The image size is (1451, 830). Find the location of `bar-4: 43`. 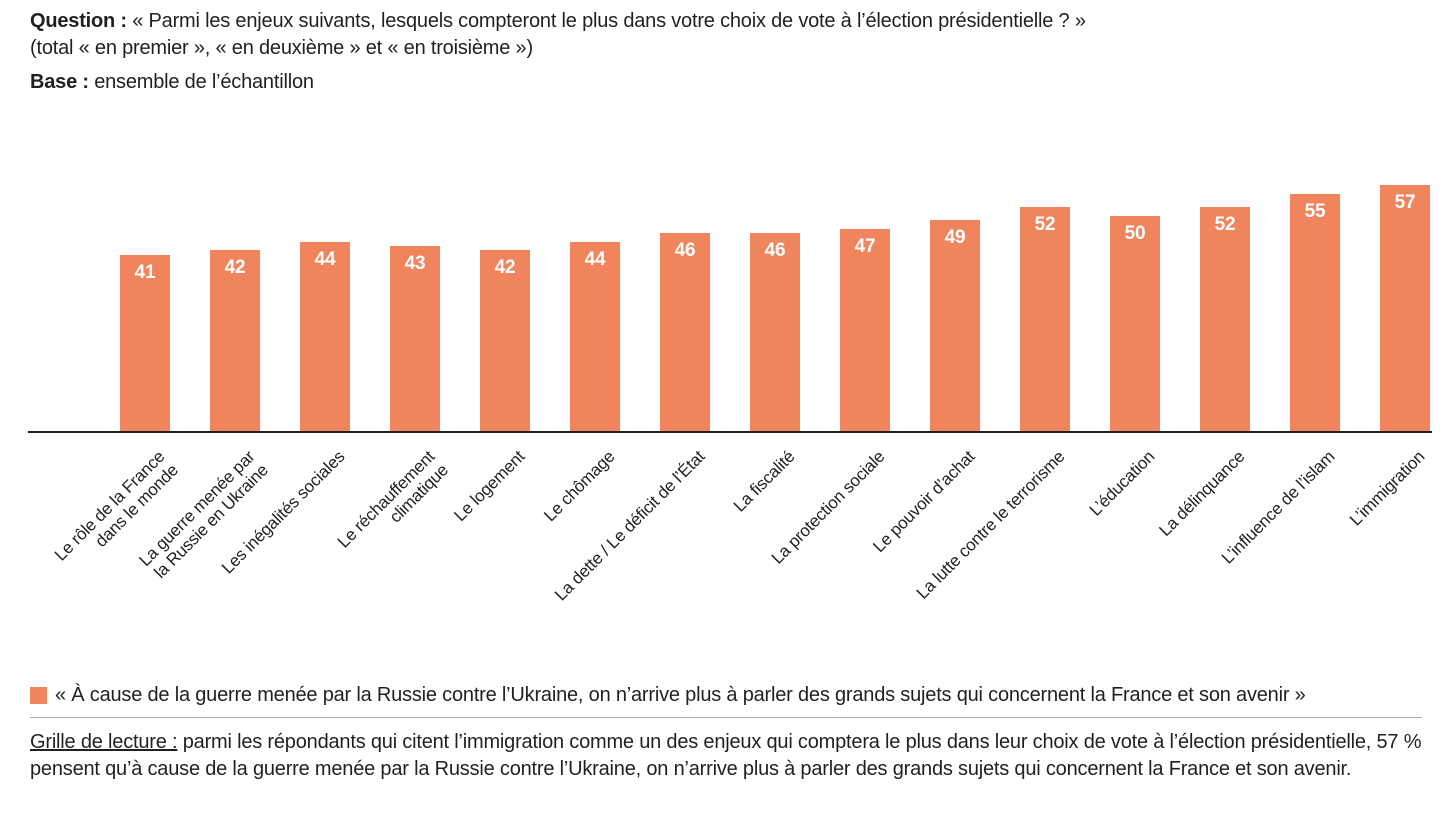

bar-4: 43 is located at coordinates (415, 339).